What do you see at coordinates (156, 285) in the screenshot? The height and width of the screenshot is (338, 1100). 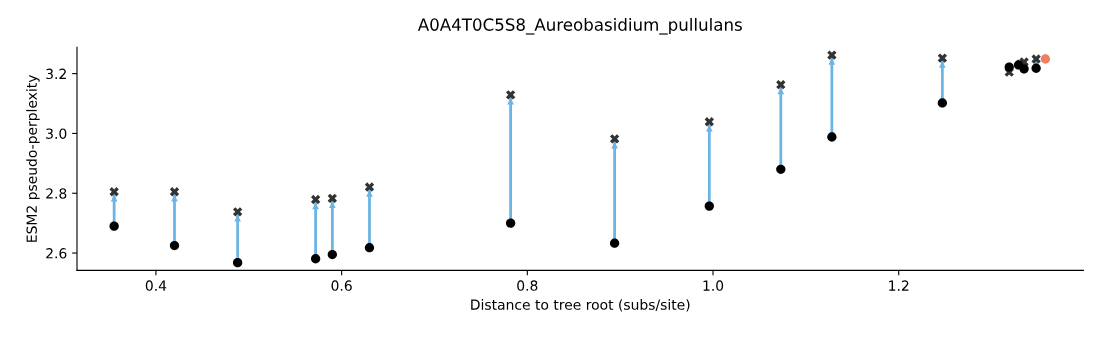 I see `x-tick-label: 0.4` at bounding box center [156, 285].